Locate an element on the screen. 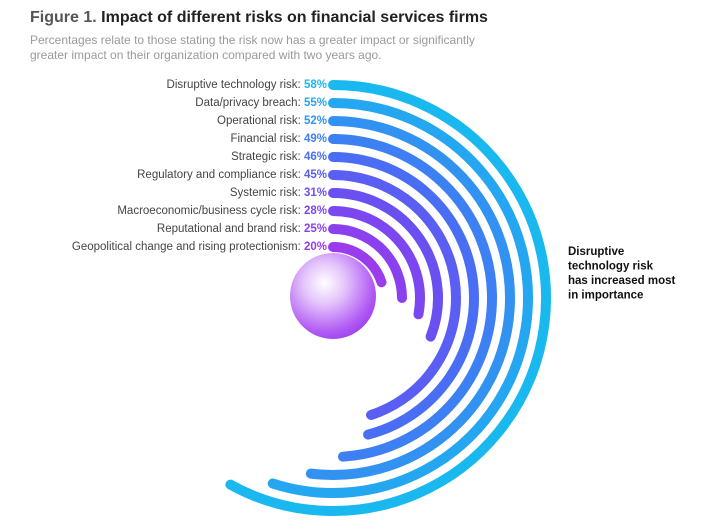 This screenshot has width=711, height=522. annotation-line: in importance is located at coordinates (605, 296).